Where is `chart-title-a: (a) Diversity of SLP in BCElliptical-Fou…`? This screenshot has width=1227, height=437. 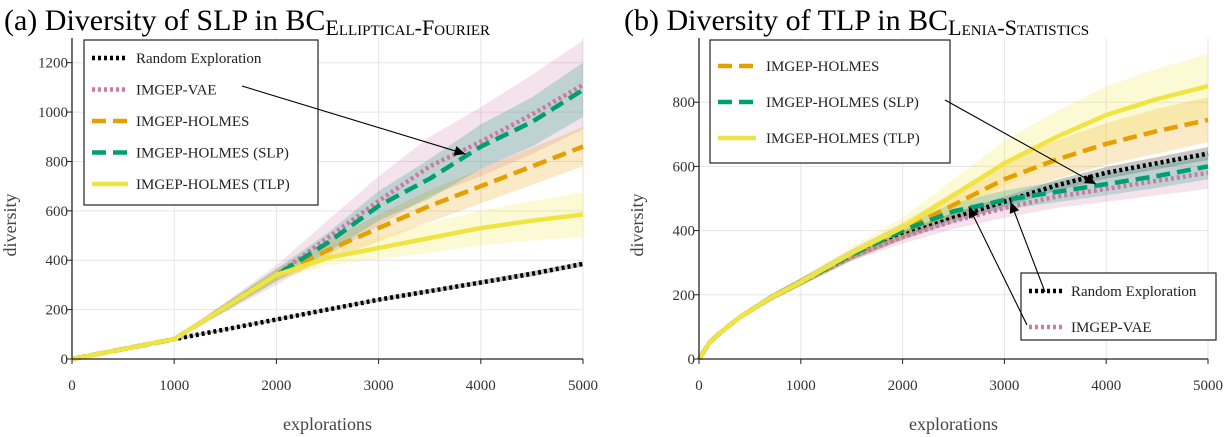
chart-title-a: (a) Diversity of SLP in BCElliptical-Fou… is located at coordinates (247, 22).